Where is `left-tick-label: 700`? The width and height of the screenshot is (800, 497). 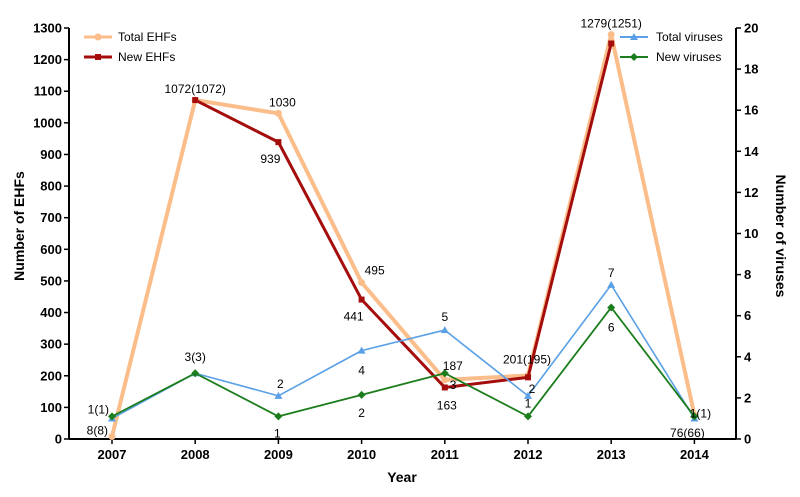
left-tick-label: 700 is located at coordinates (51, 217).